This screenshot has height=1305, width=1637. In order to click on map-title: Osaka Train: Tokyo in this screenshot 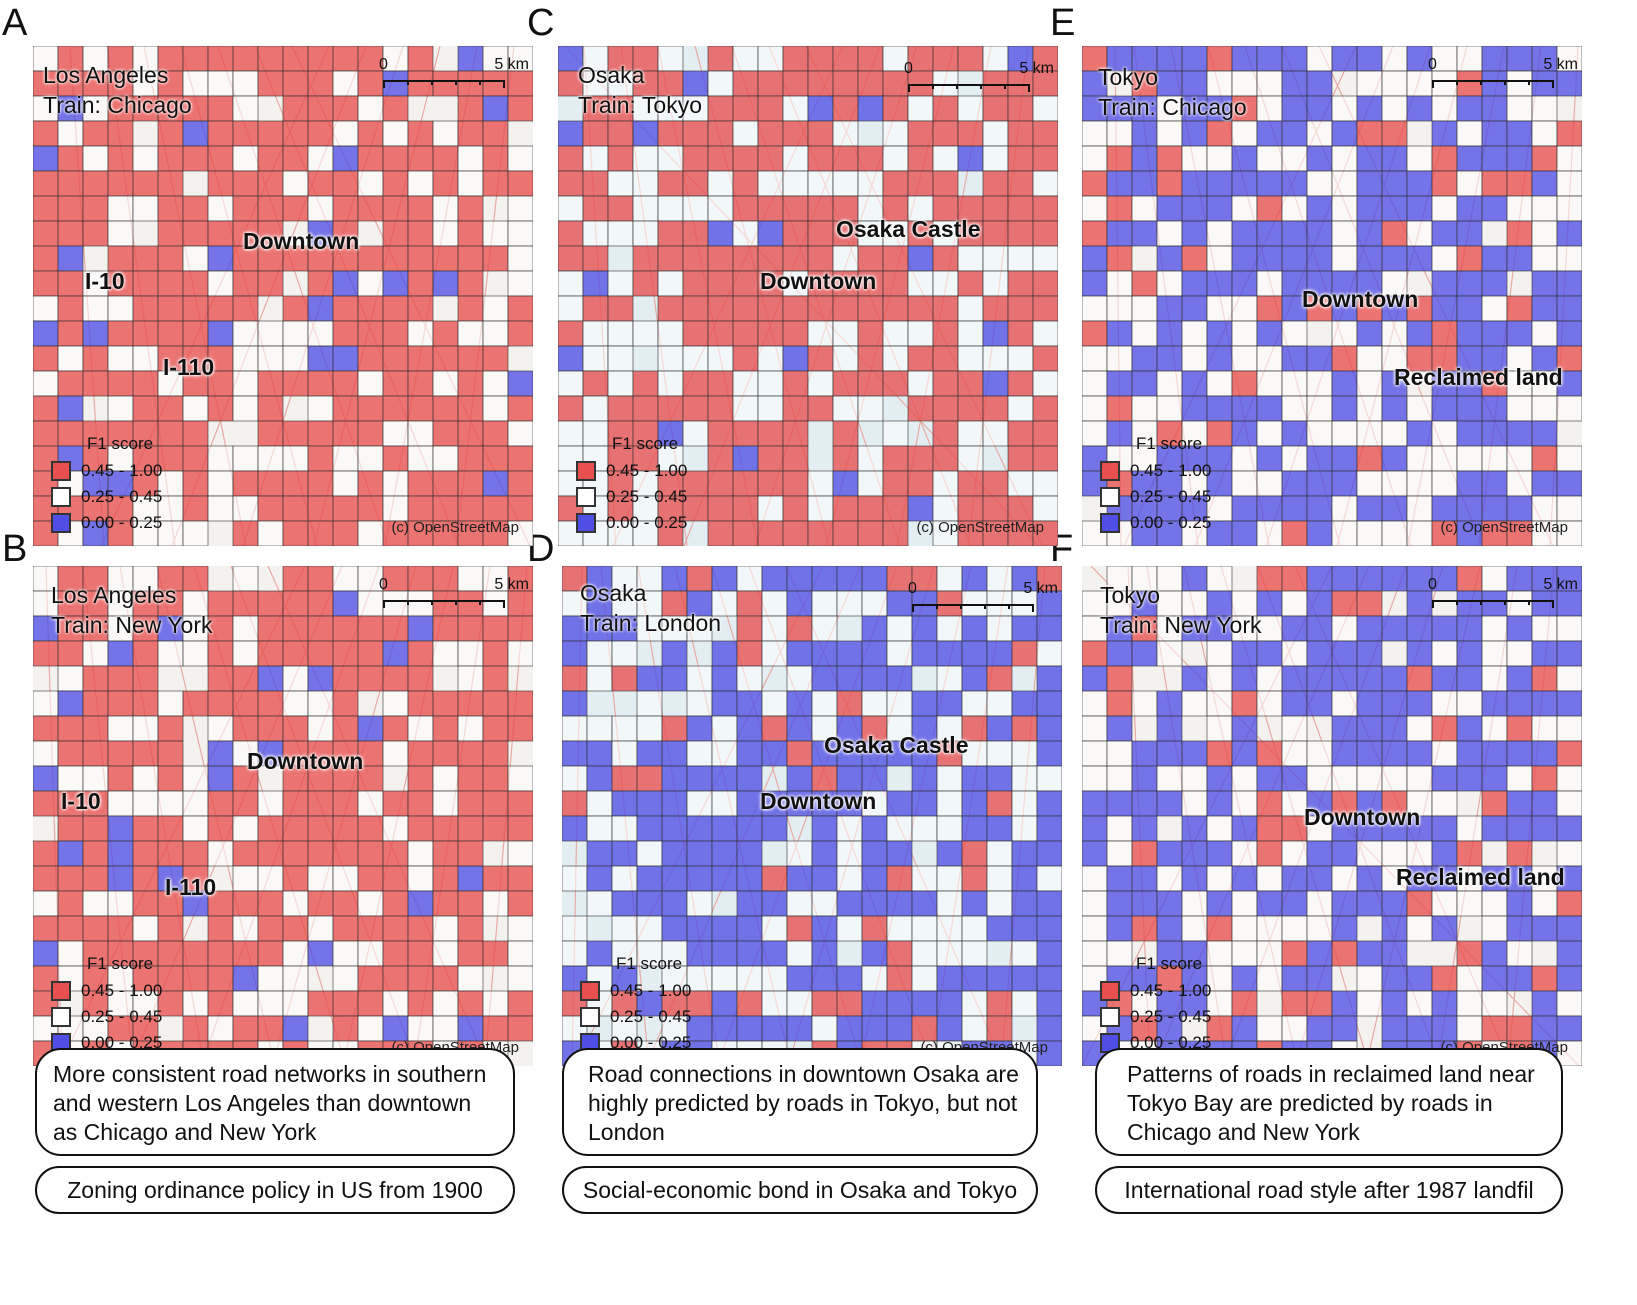, I will do `click(640, 90)`.